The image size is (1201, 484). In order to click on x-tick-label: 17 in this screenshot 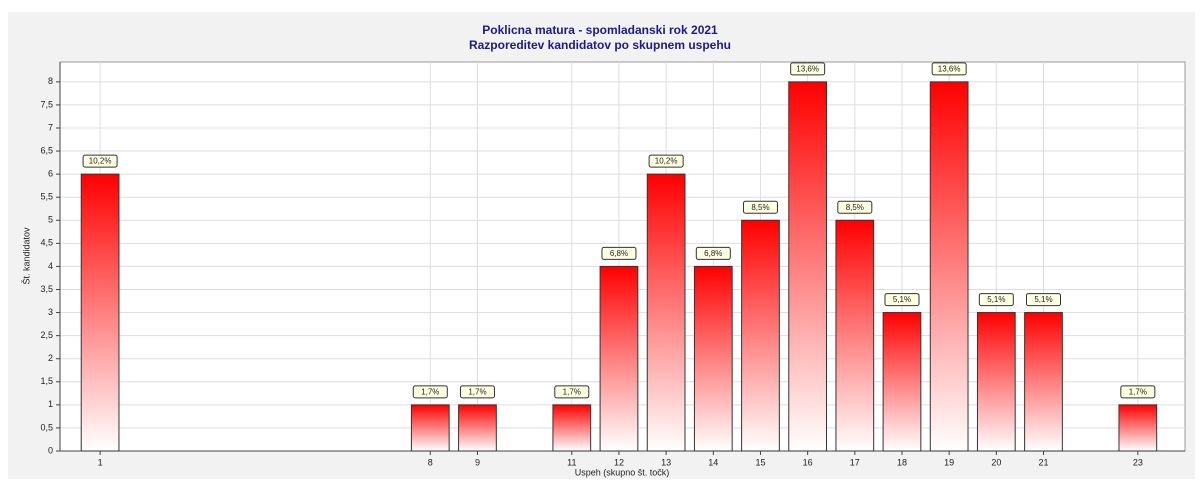, I will do `click(855, 462)`.